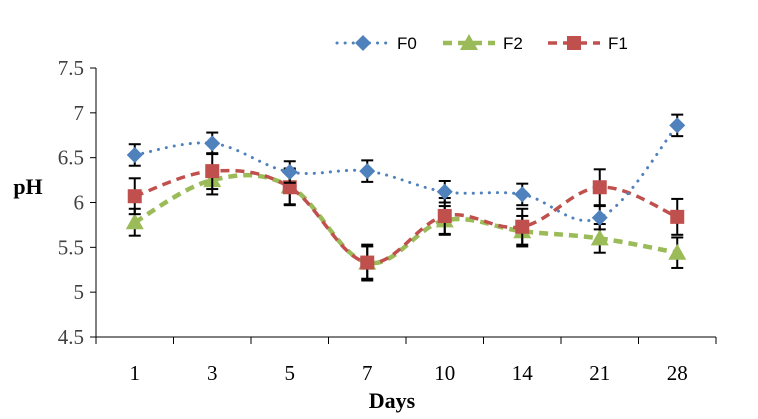 The height and width of the screenshot is (419, 758). I want to click on legend-label: F2, so click(513, 43).